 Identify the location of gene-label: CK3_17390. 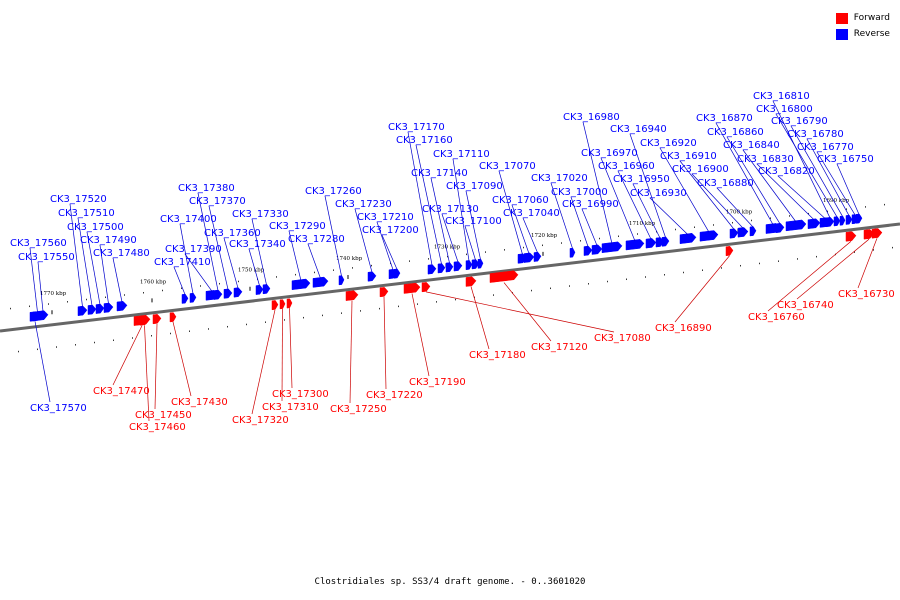
(193, 249).